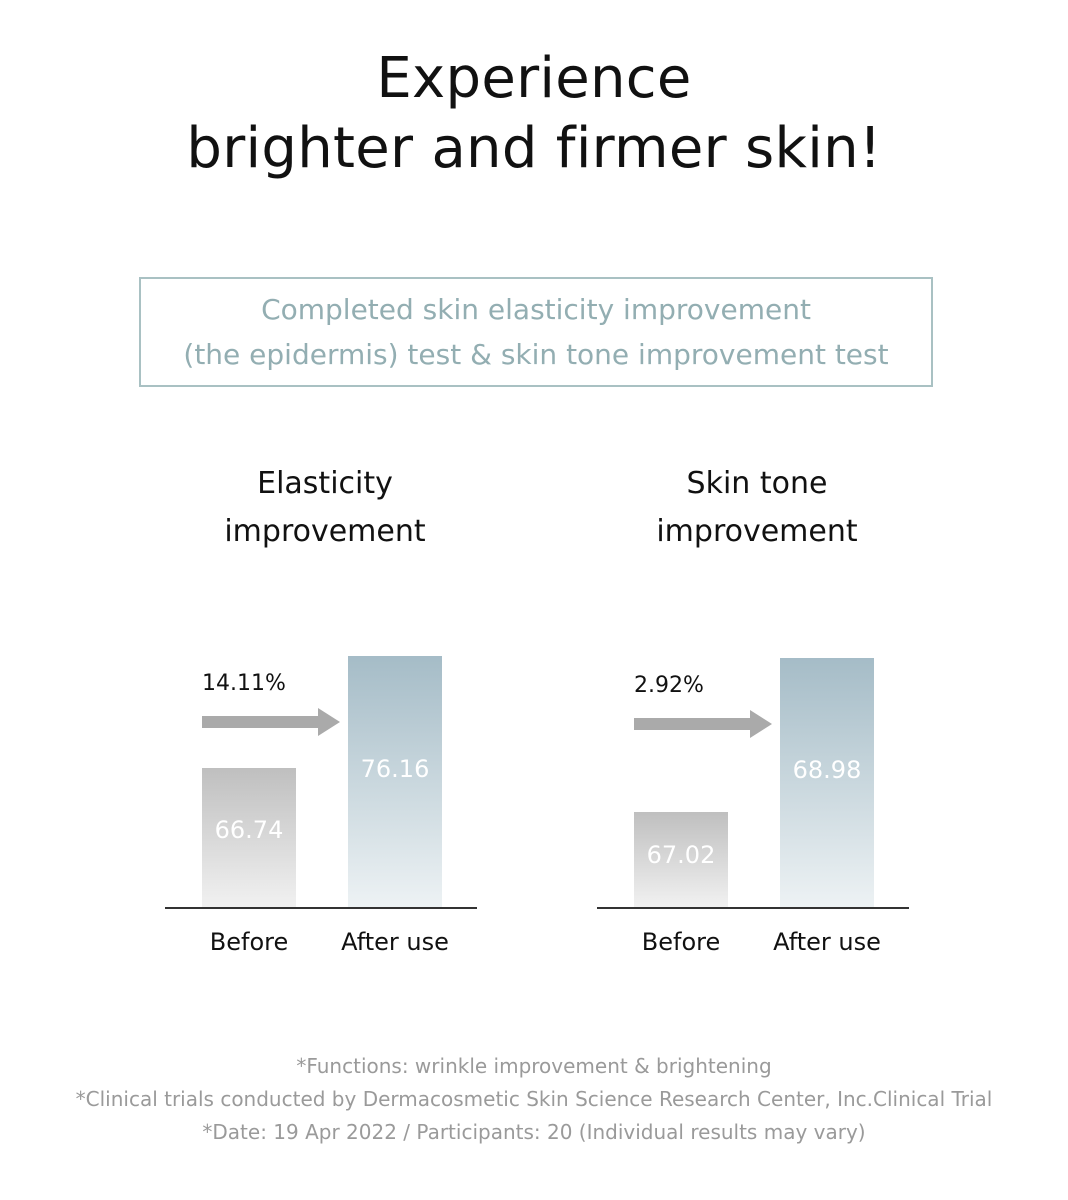 The height and width of the screenshot is (1200, 1068). What do you see at coordinates (757, 483) in the screenshot?
I see `chart-title-line-1: Skin tone` at bounding box center [757, 483].